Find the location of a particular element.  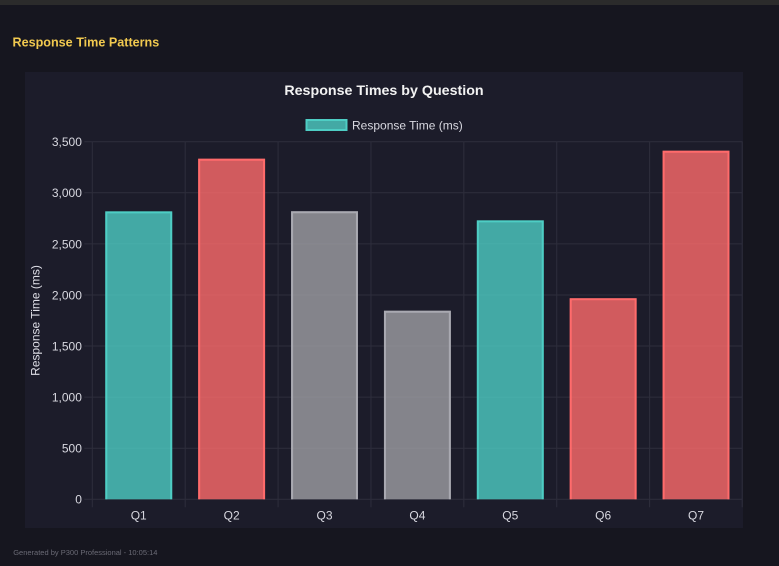

svg-text: Q7 is located at coordinates (696, 515).